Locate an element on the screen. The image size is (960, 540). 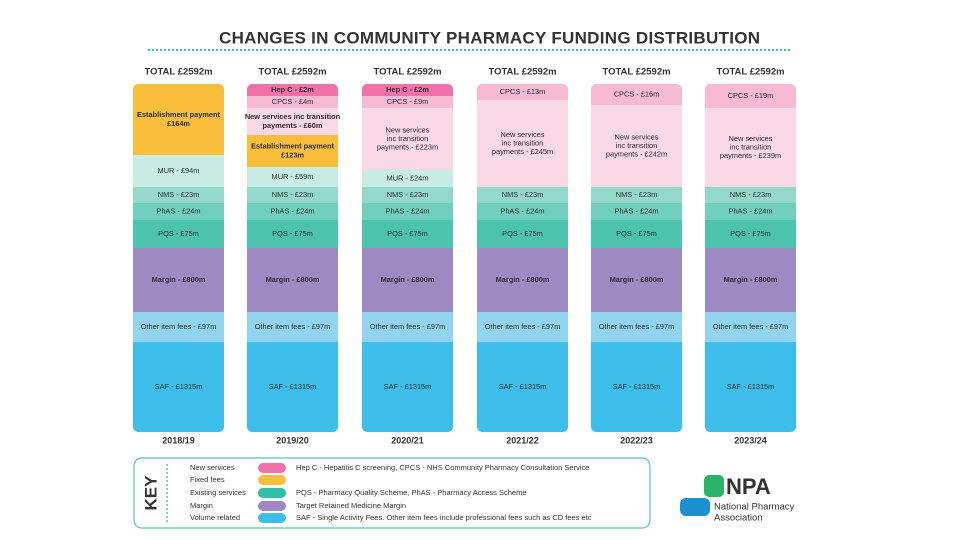
key-label: Margin is located at coordinates (201, 505).